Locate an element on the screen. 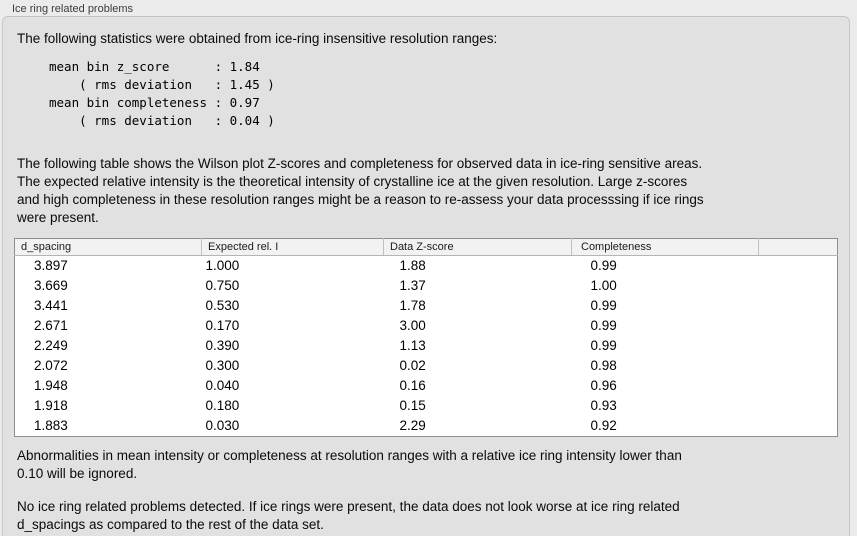  table-cell: 0.15 is located at coordinates (412, 405).